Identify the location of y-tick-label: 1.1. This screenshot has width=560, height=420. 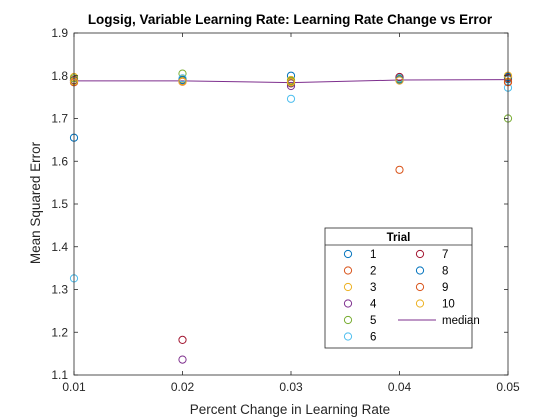
(59, 375).